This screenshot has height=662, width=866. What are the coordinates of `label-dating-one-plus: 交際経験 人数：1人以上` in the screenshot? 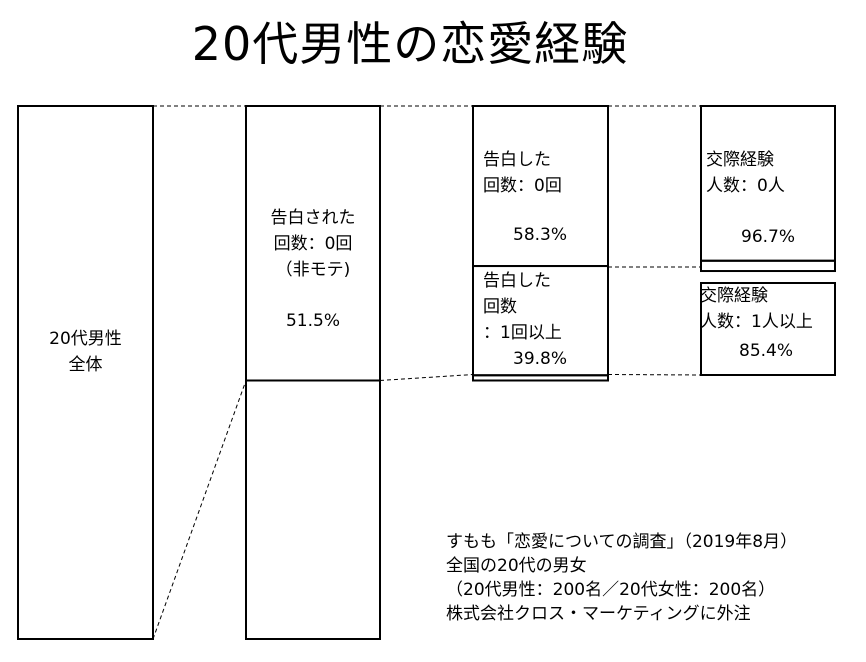 It's located at (756, 309).